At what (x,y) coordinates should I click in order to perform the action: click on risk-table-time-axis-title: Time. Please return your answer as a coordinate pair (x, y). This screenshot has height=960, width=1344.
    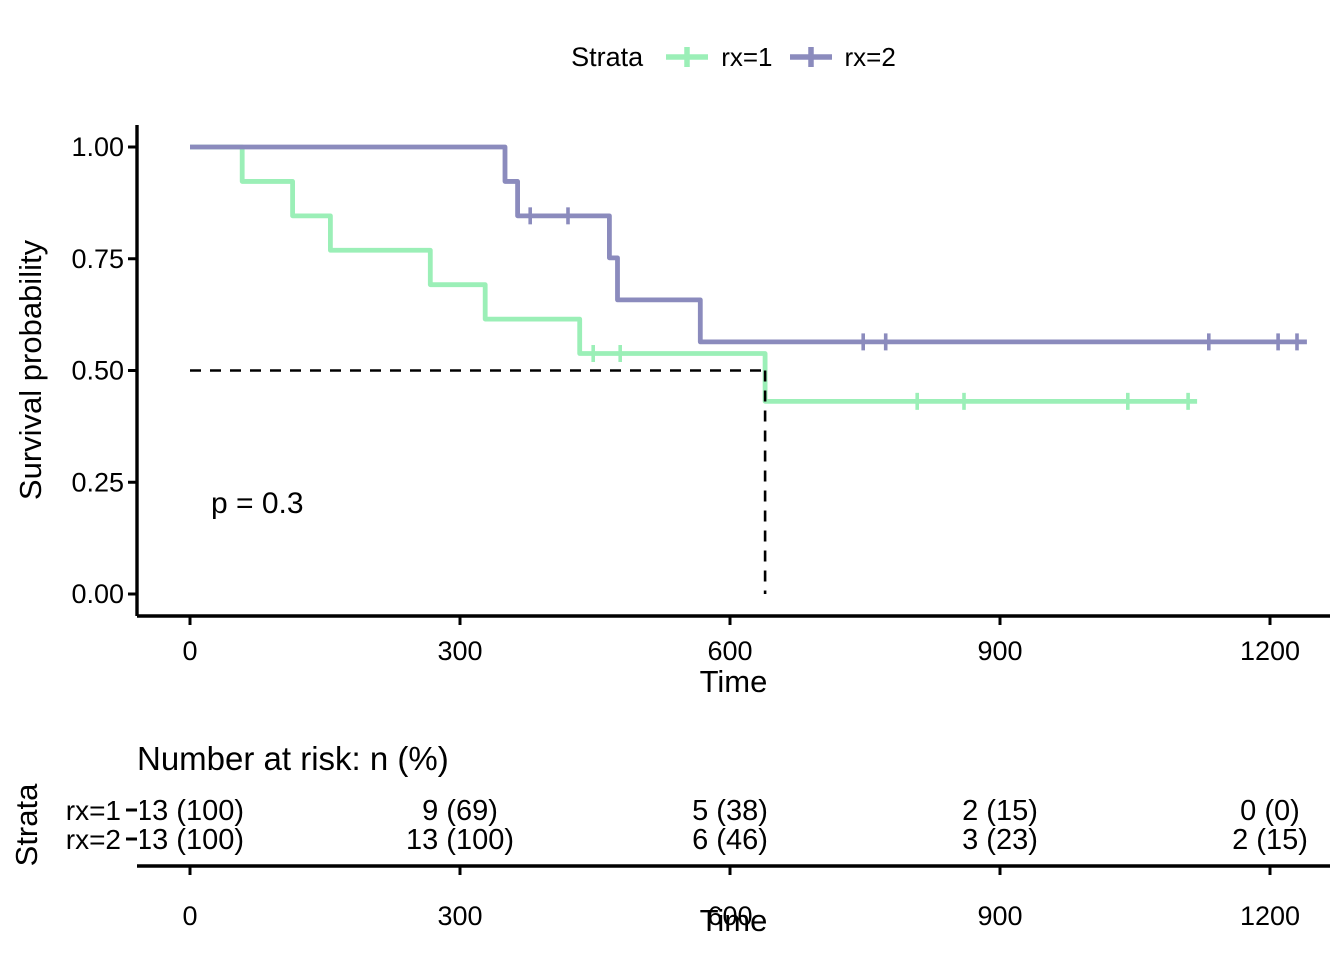
    Looking at the image, I should click on (733, 920).